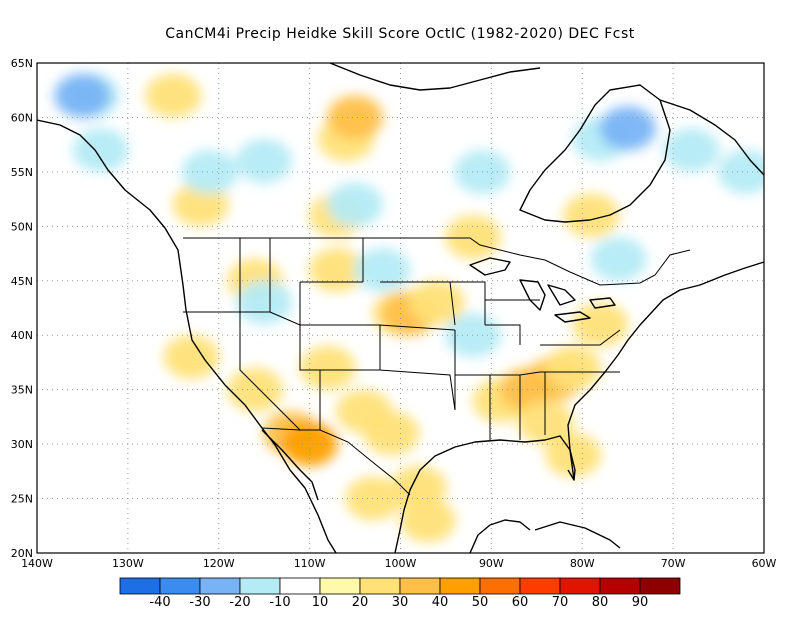 Image resolution: width=800 pixels, height=618 pixels. I want to click on colorbar-label: 40, so click(440, 602).